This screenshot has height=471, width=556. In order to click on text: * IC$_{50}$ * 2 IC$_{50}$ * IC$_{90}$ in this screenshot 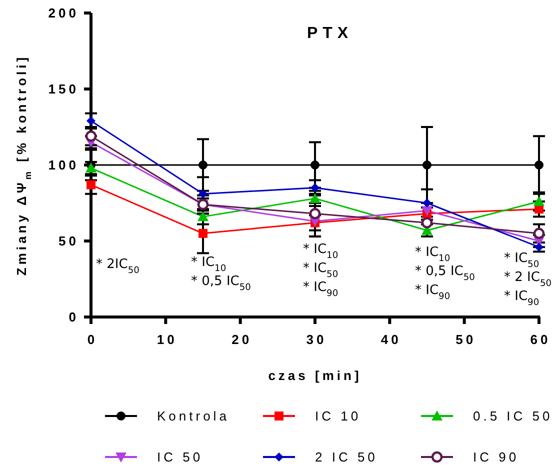, I will do `click(528, 279)`.